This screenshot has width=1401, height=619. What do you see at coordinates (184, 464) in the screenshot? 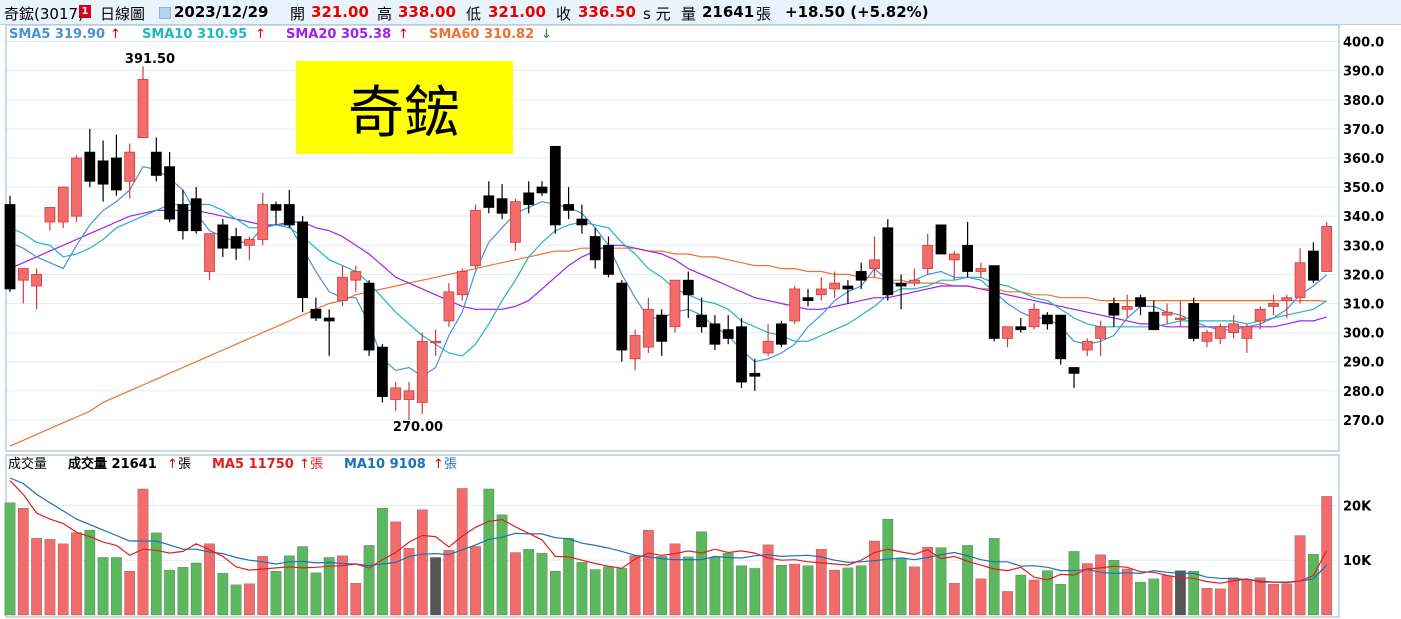
I see `volume-legend-unit: 張` at bounding box center [184, 464].